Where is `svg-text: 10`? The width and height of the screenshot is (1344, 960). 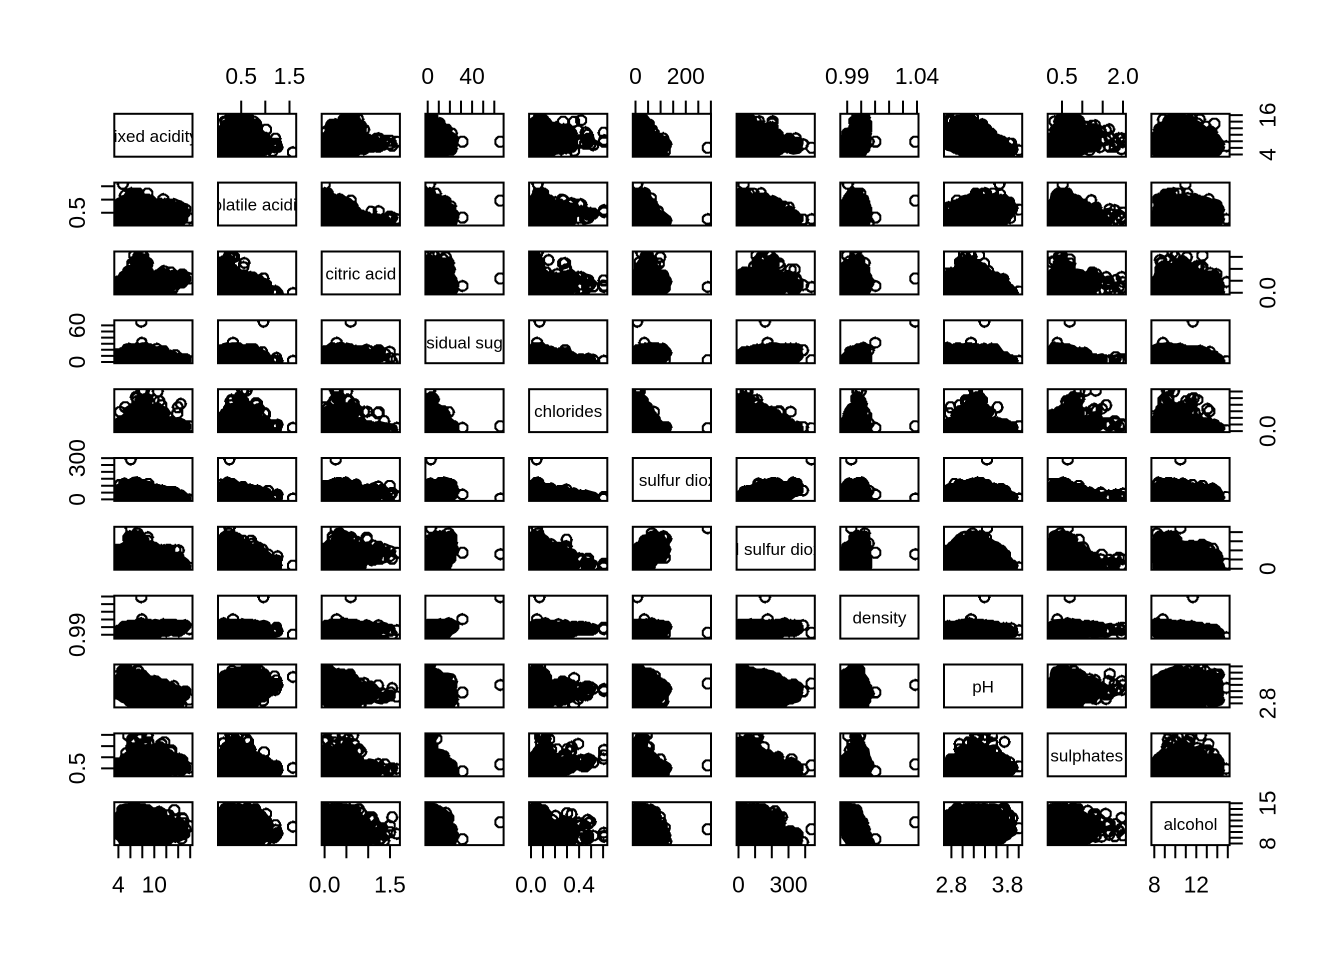
svg-text: 10 is located at coordinates (154, 884).